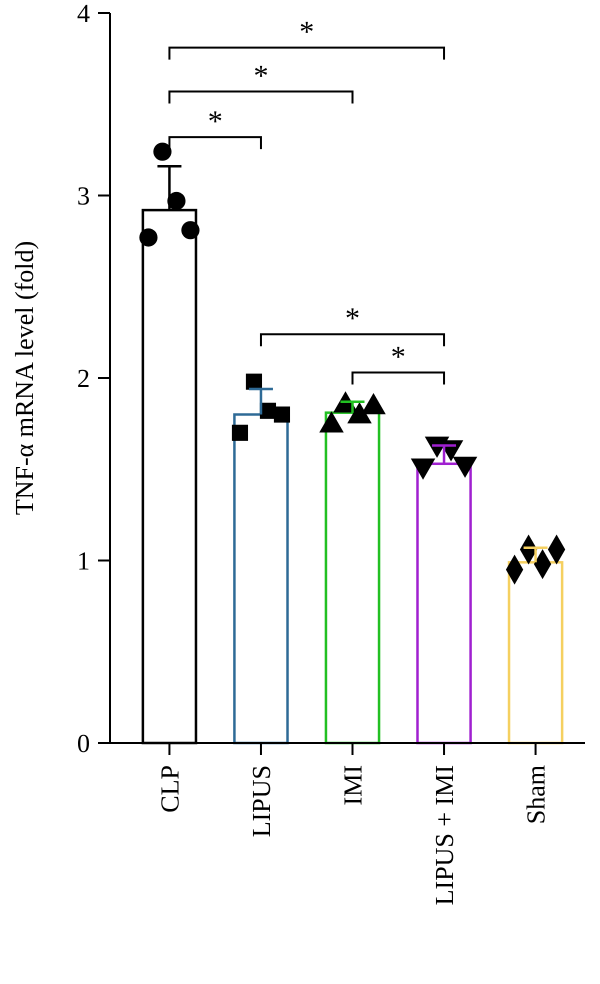 The height and width of the screenshot is (984, 600). What do you see at coordinates (83, 14) in the screenshot?
I see `y-tick-label: 4` at bounding box center [83, 14].